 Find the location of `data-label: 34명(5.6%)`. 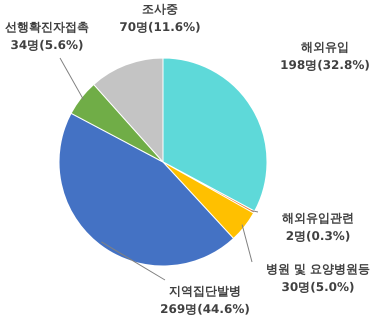

data-label: 34명(5.6%) is located at coordinates (47, 45).